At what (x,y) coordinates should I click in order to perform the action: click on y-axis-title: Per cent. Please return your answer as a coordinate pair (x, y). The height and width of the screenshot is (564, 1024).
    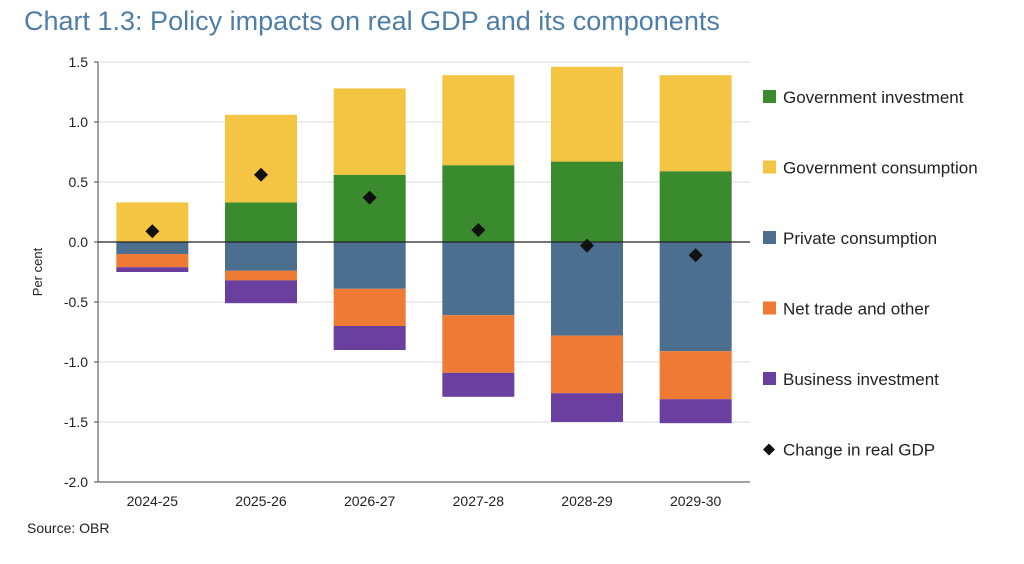
    Looking at the image, I should click on (37, 271).